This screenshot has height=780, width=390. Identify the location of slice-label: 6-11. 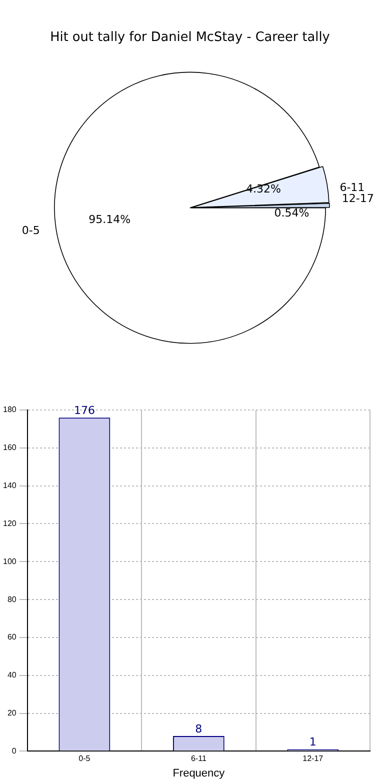
(352, 187).